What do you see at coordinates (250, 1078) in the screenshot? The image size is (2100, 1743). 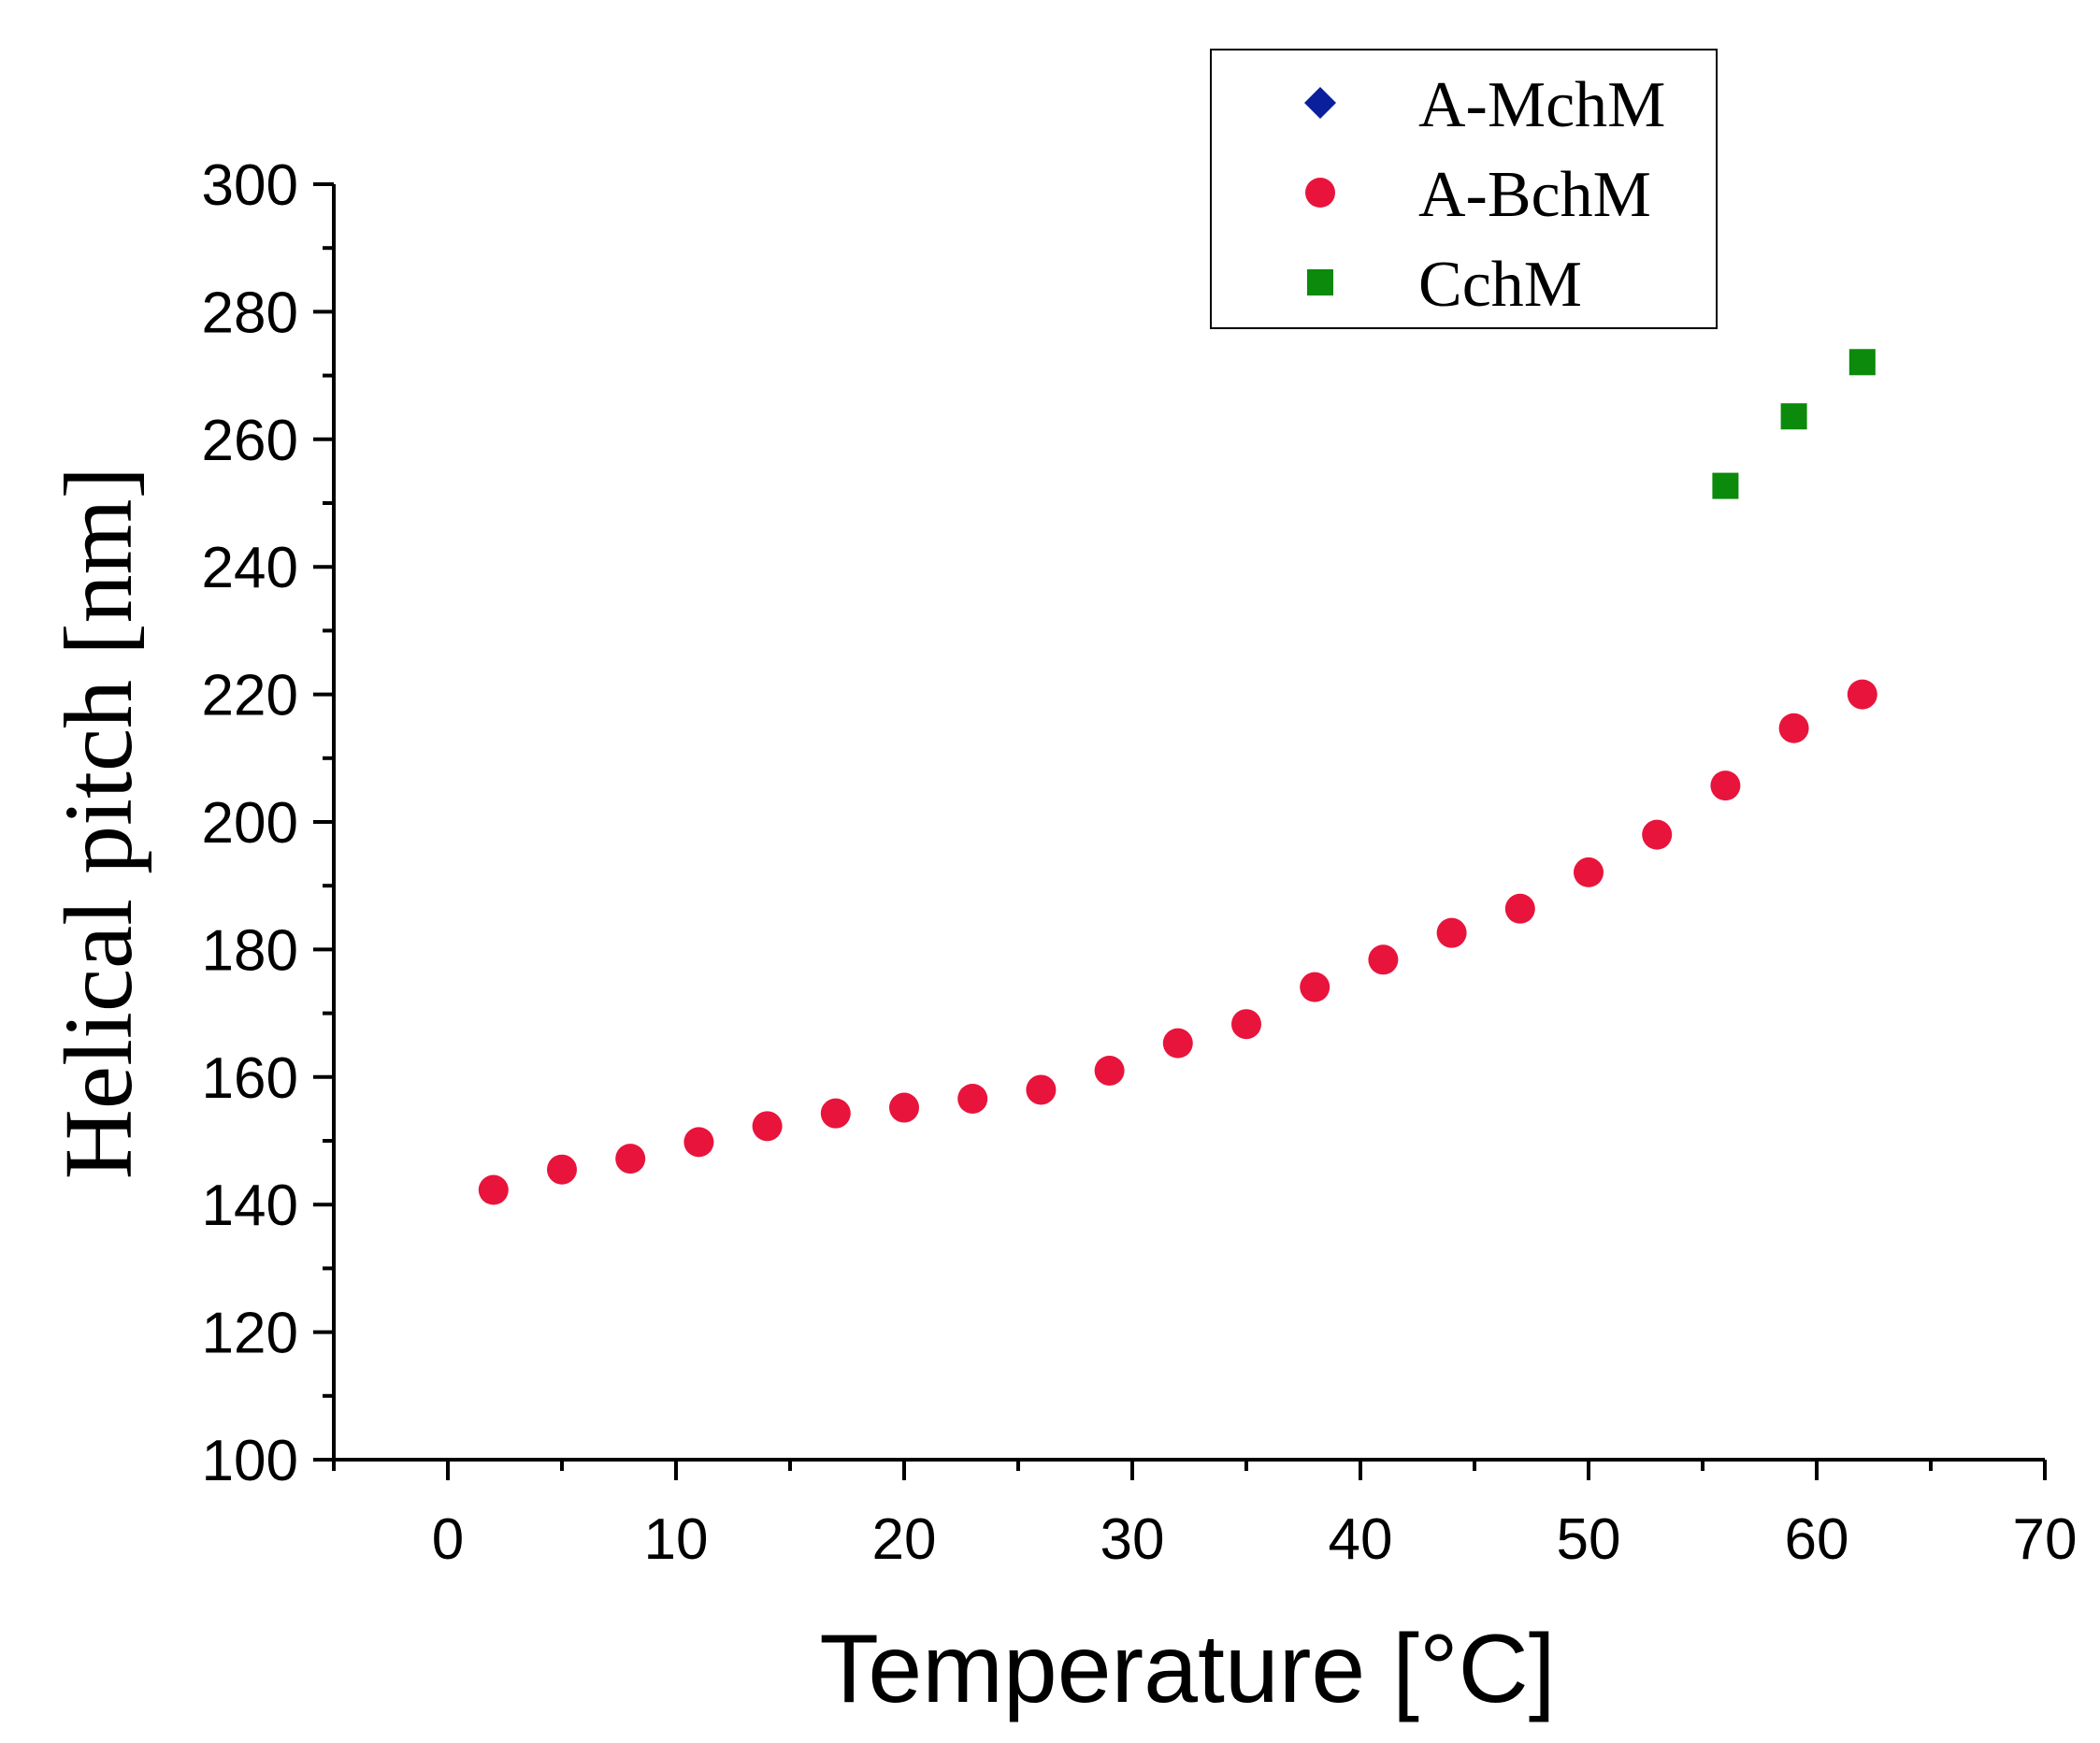 I see `y-tick-label: 160` at bounding box center [250, 1078].